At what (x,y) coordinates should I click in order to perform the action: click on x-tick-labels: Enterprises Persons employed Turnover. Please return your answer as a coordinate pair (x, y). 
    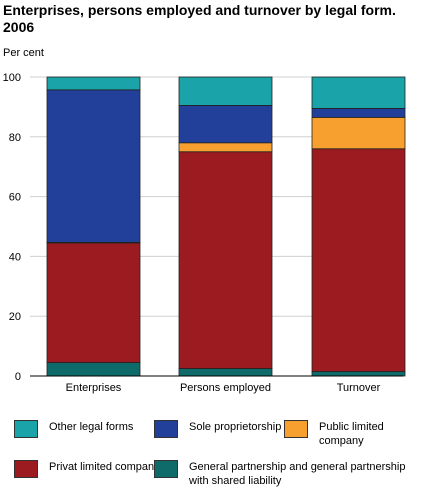
    Looking at the image, I should click on (223, 388).